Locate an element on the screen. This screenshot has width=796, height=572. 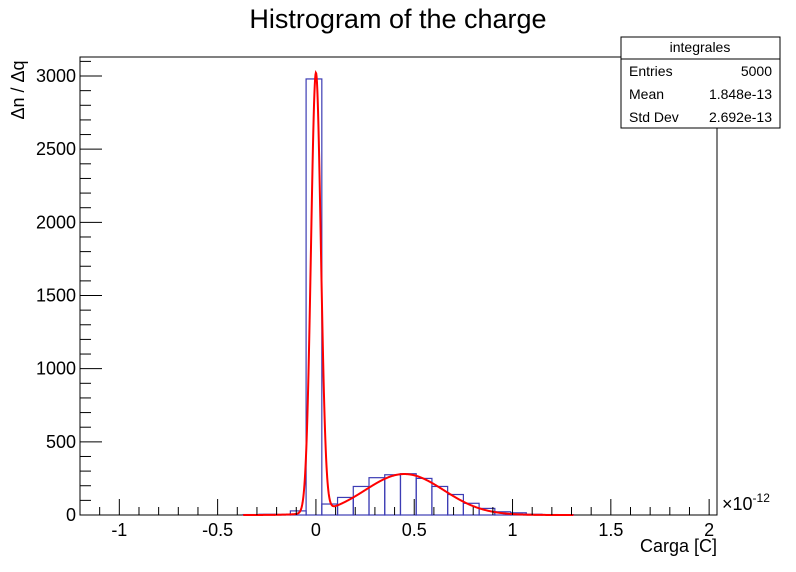
stats-box-title: integrales is located at coordinates (700, 47).